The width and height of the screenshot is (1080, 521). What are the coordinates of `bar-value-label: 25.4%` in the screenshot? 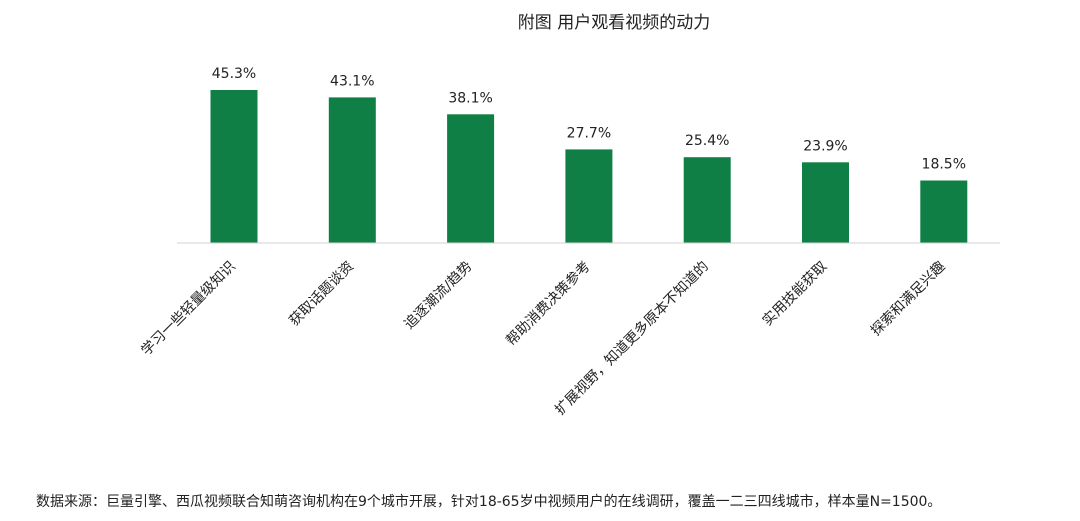 It's located at (707, 141).